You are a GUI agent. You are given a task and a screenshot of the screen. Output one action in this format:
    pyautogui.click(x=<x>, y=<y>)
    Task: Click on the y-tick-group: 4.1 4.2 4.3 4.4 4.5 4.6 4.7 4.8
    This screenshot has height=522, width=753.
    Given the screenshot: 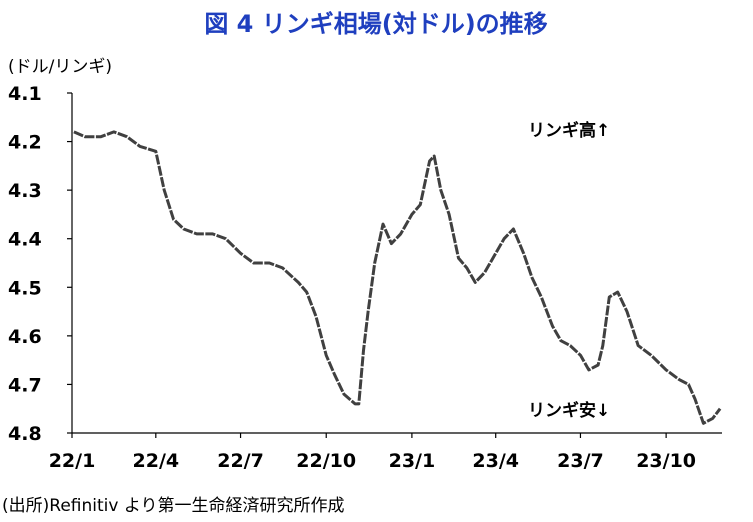 What is the action you would take?
    pyautogui.click(x=40, y=264)
    